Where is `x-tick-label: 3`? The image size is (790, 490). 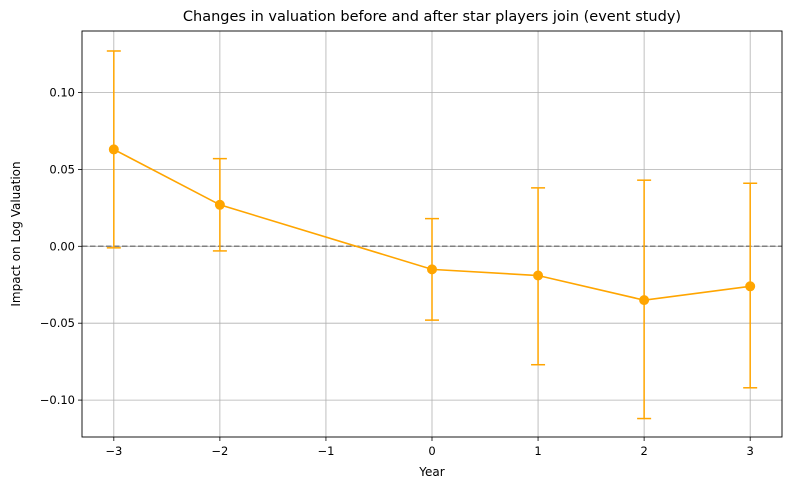
x-tick-label: 3 is located at coordinates (750, 451).